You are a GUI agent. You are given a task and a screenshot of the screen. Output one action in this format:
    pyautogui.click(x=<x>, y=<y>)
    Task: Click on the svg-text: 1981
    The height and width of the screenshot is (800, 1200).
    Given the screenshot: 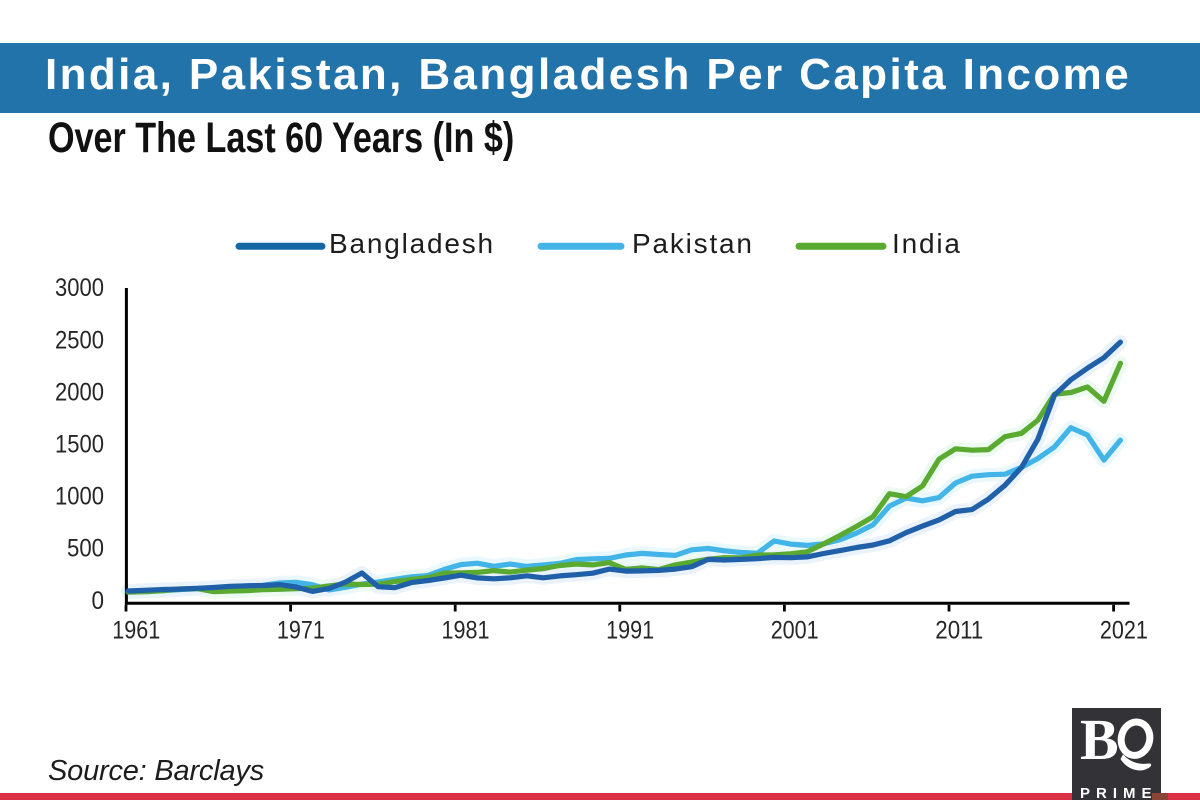 What is the action you would take?
    pyautogui.click(x=466, y=631)
    